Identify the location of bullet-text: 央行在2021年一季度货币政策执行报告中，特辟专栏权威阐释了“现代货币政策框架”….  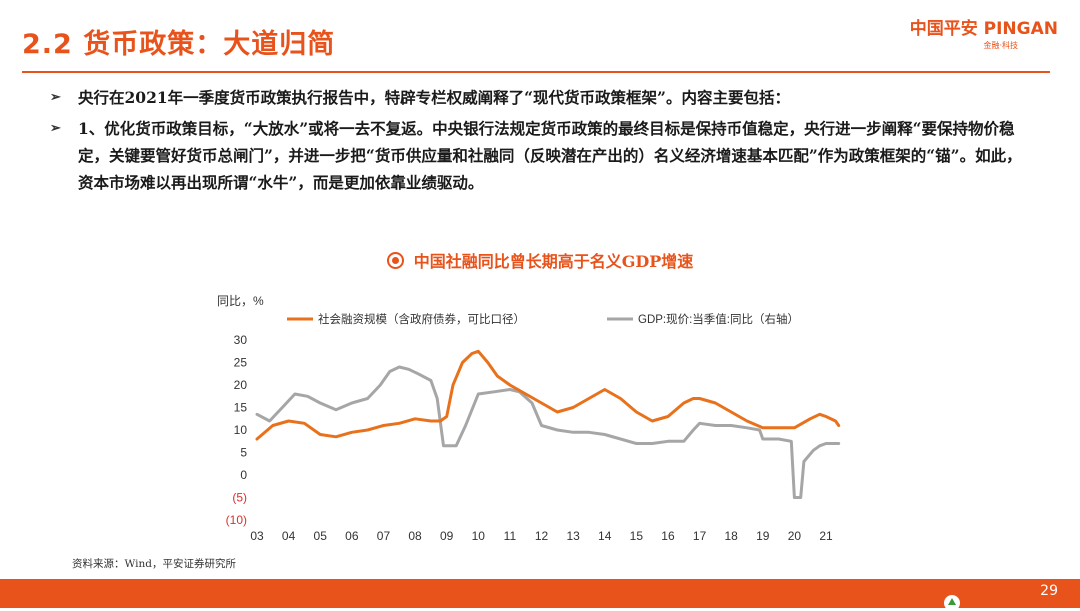
(434, 97).